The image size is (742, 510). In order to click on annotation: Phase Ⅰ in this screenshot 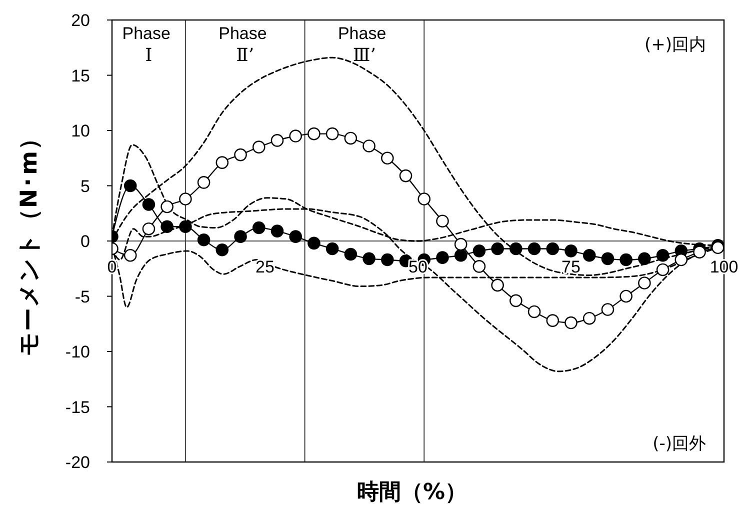, I will do `click(149, 45)`.